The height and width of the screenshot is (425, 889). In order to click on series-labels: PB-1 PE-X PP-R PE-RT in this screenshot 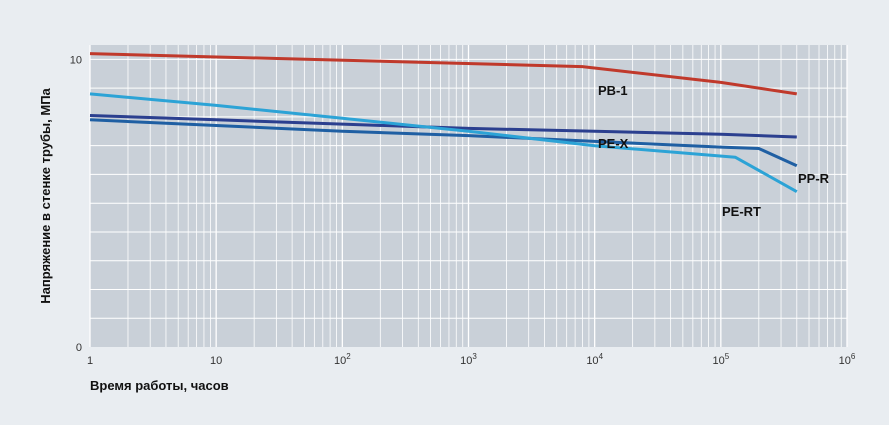, I will do `click(714, 151)`.